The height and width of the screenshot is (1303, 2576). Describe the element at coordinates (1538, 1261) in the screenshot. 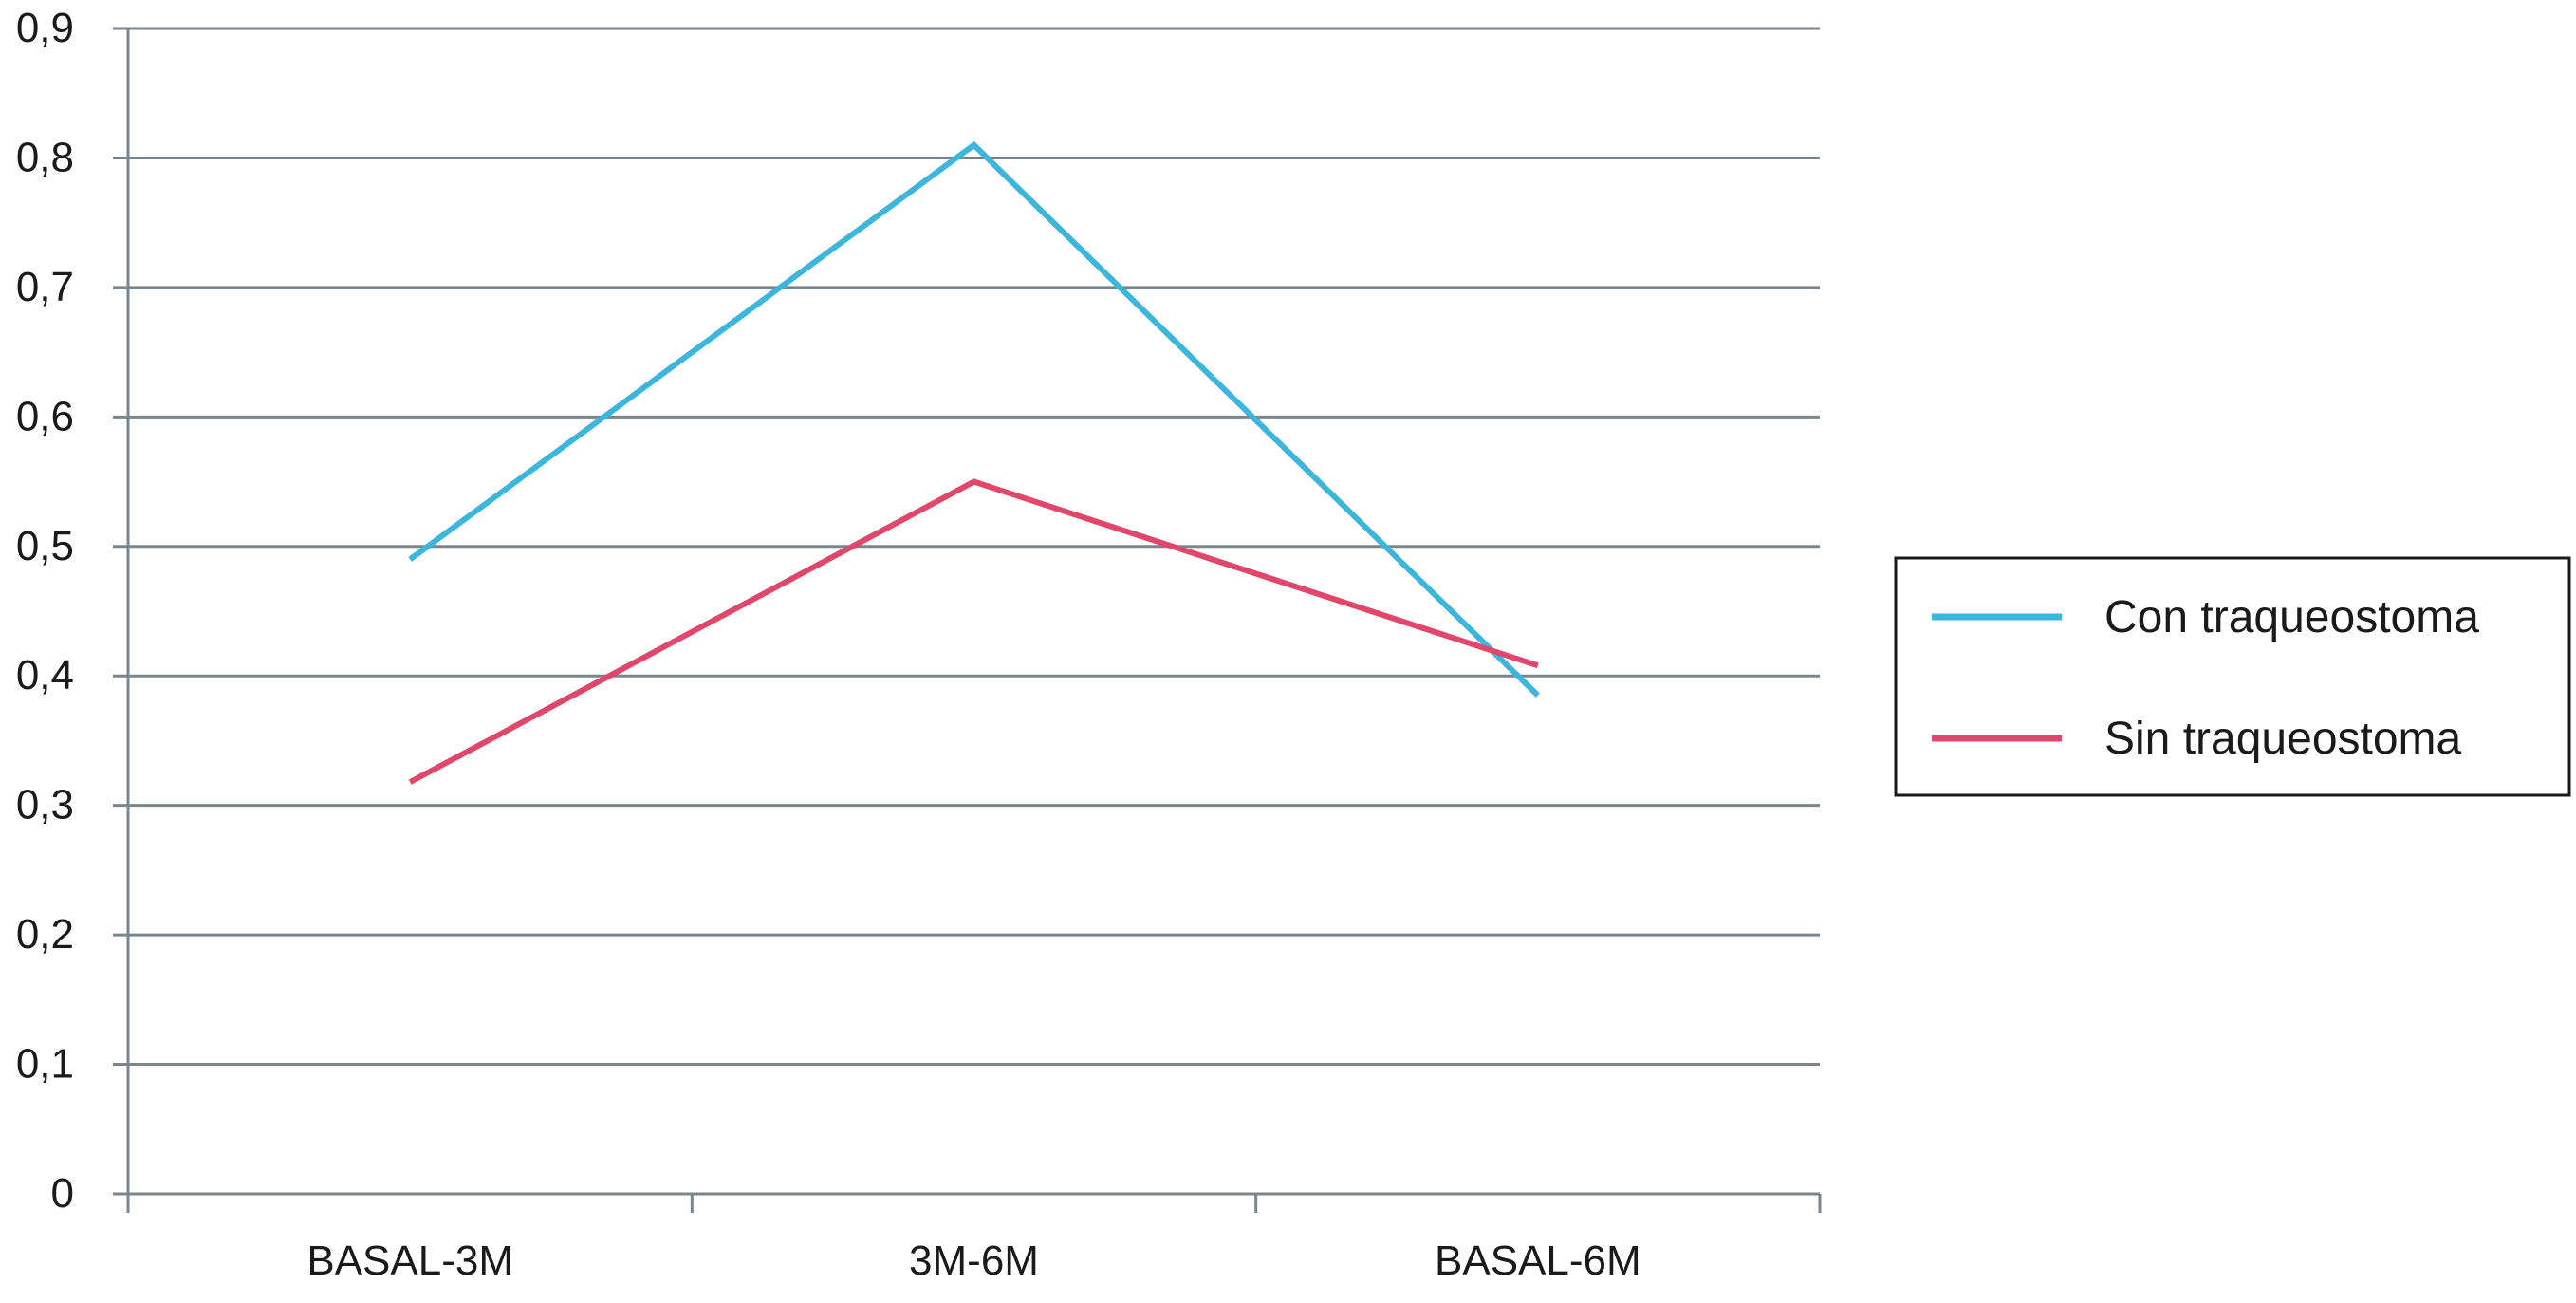

I see `x-tick-label: BASAL-6M` at that location.